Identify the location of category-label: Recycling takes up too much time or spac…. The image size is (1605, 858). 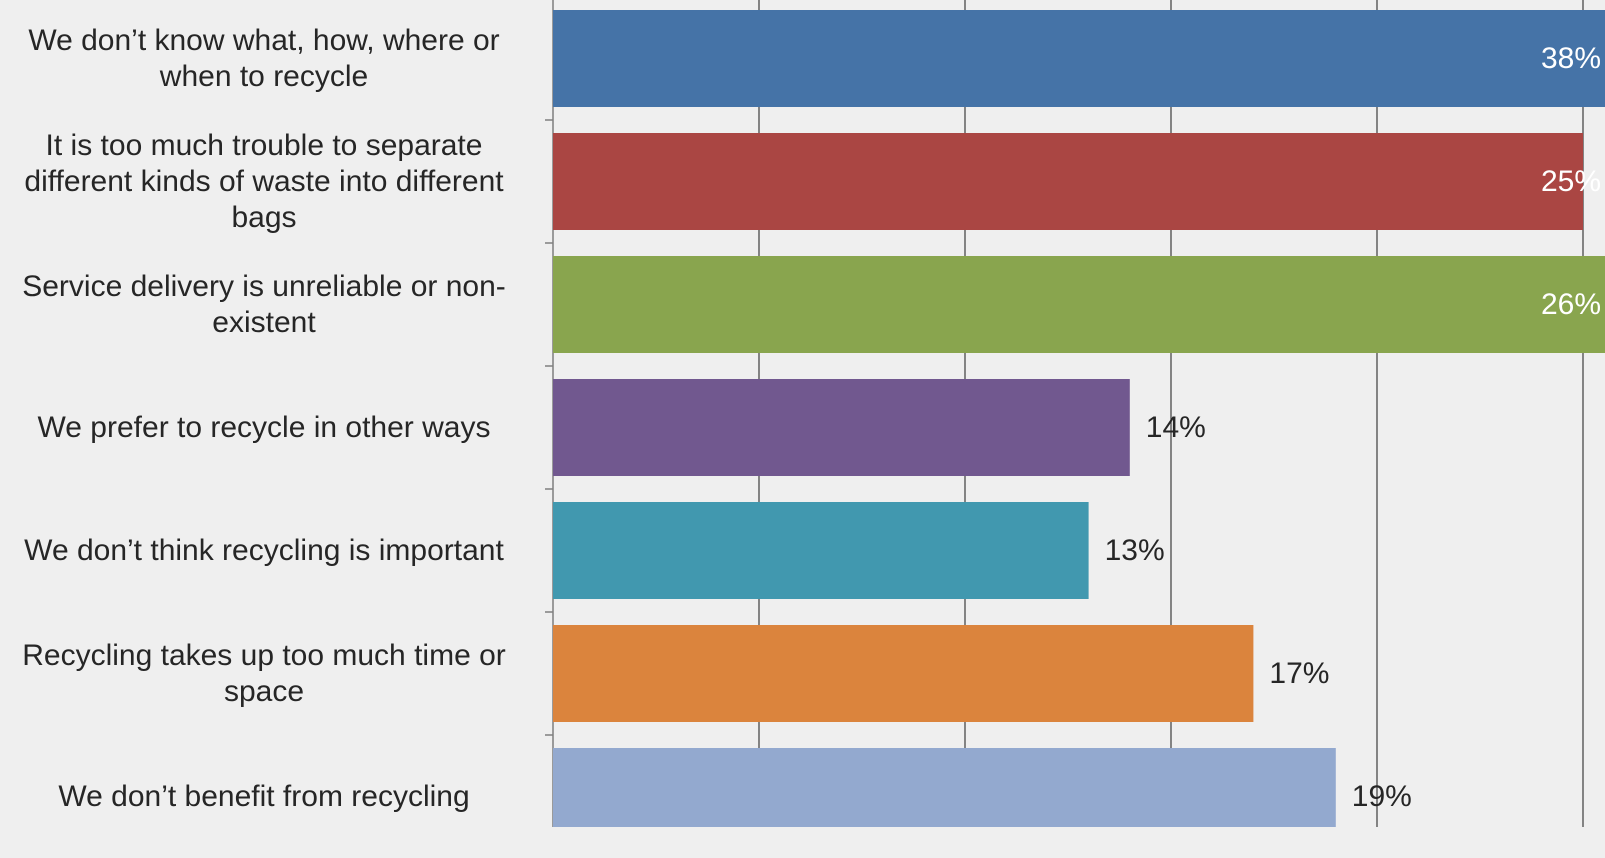
(264, 673).